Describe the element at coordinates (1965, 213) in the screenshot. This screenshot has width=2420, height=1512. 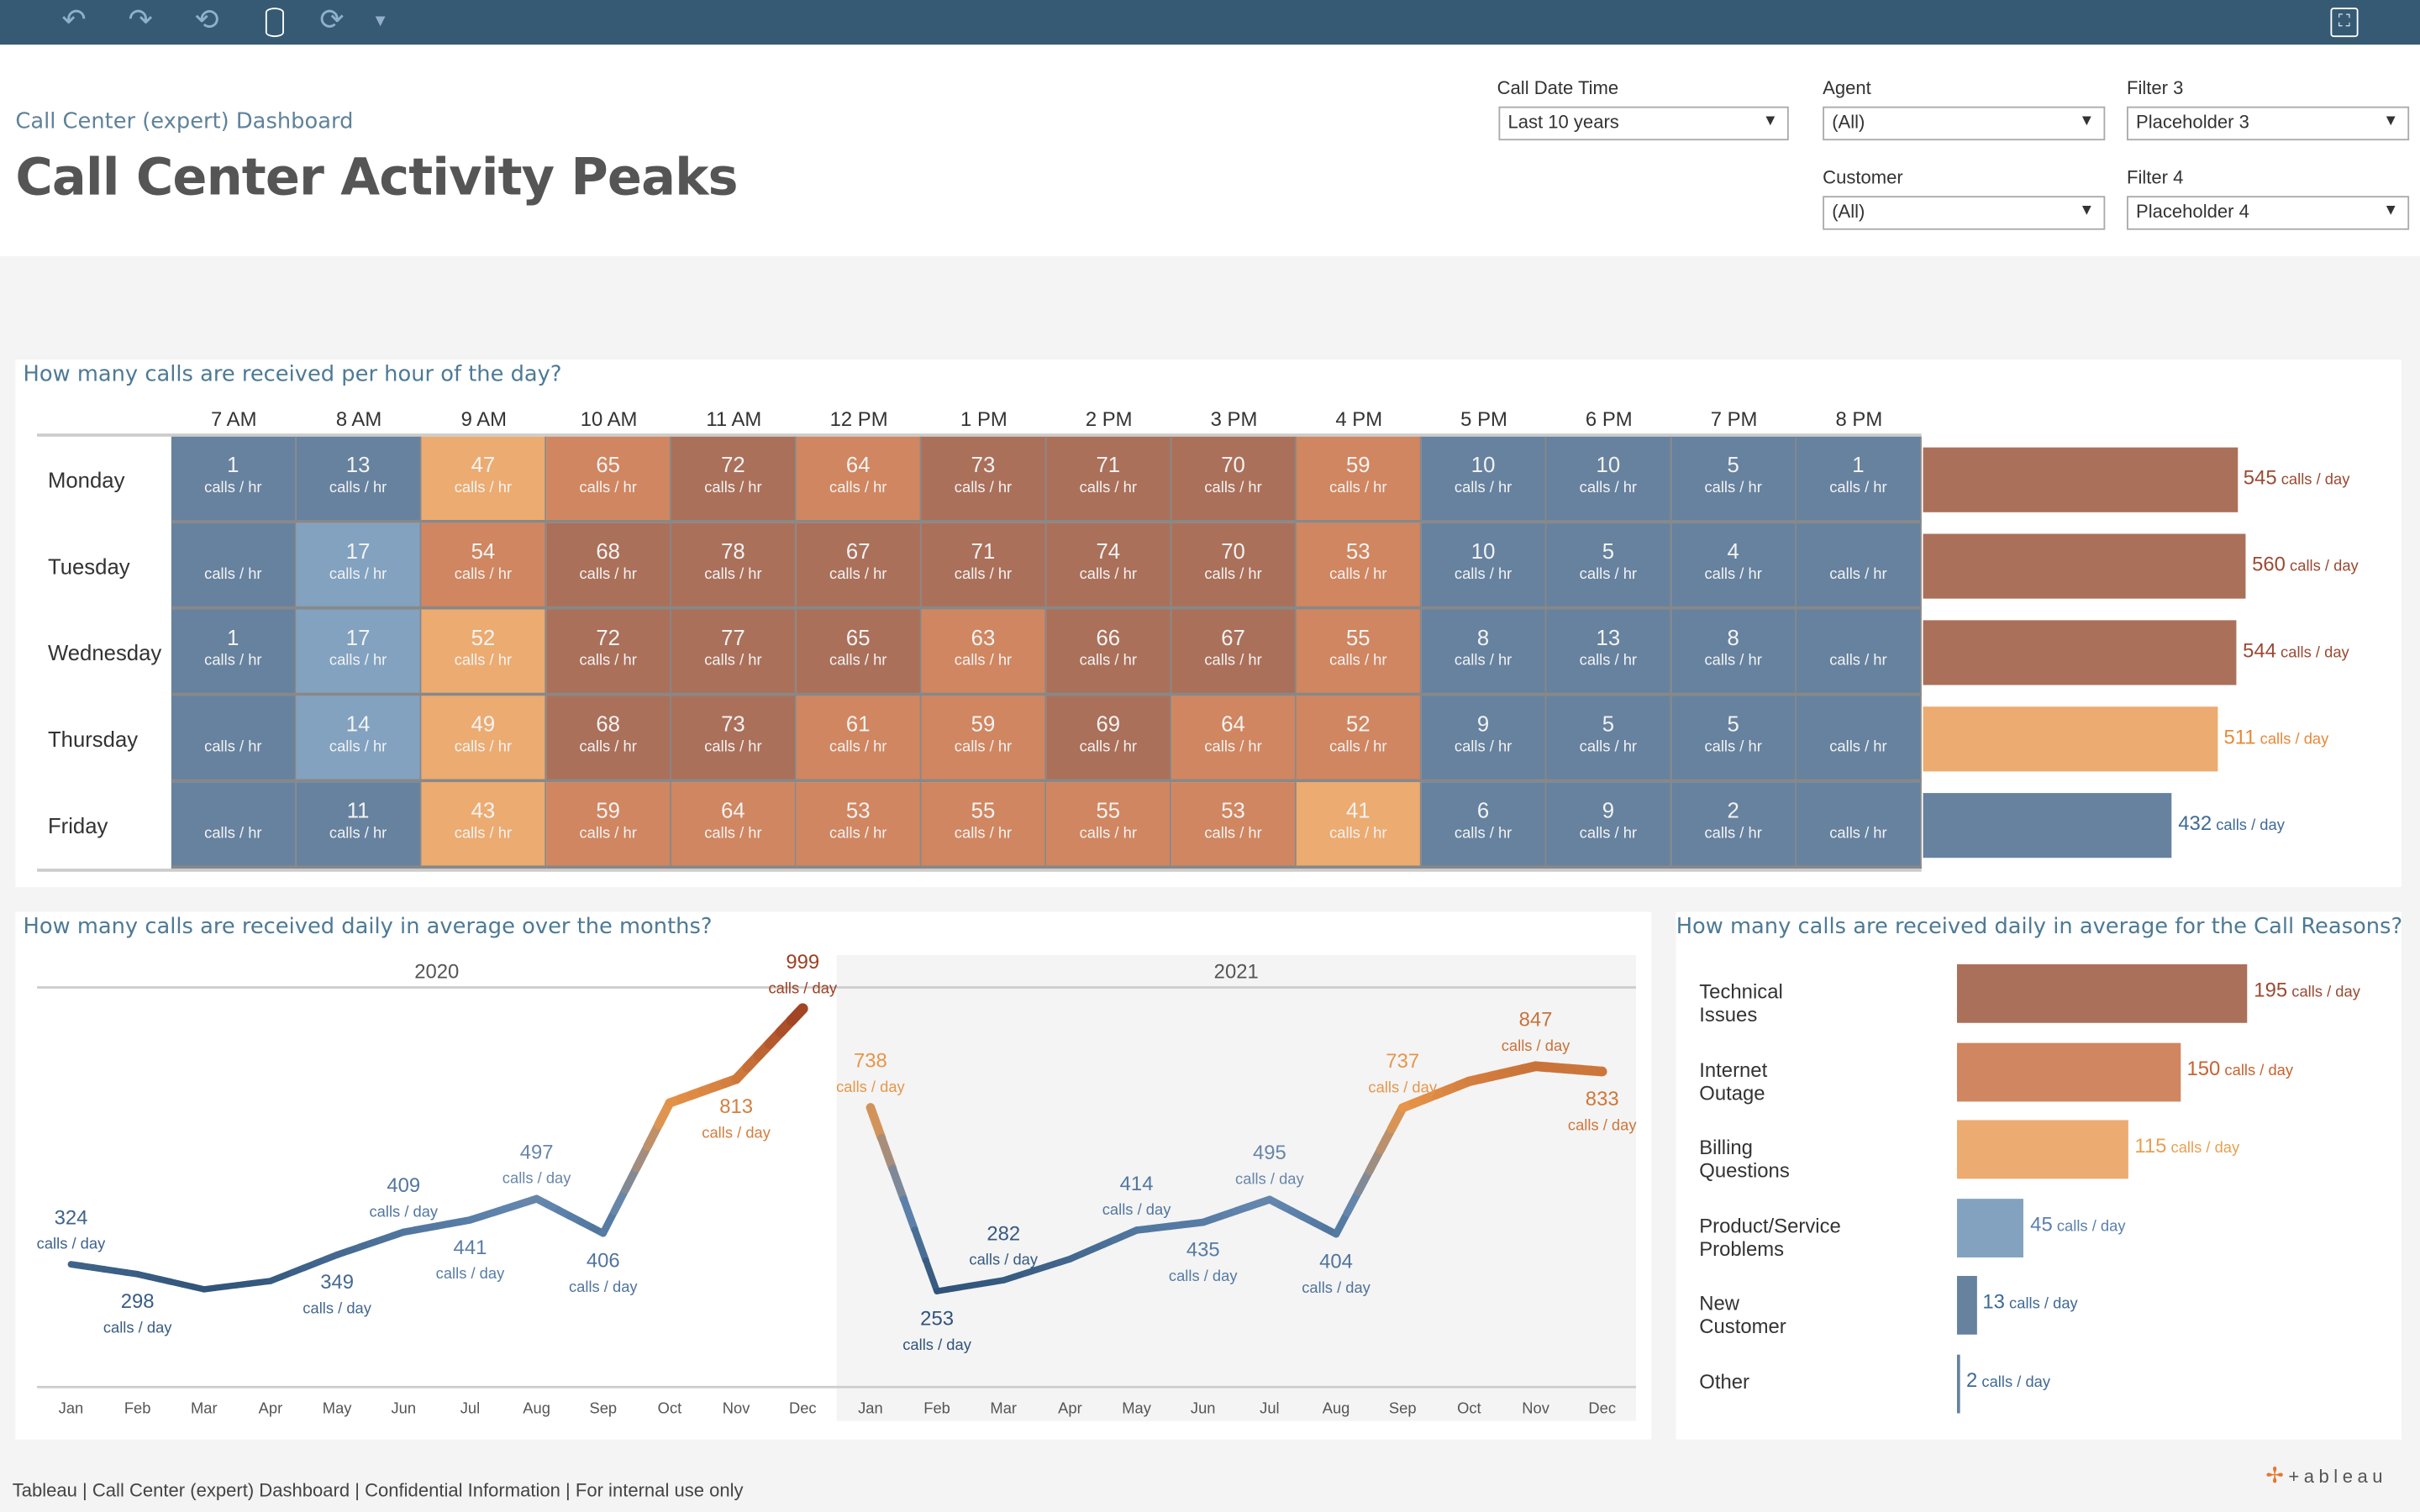
I see `filter-customer: (All) ▼` at that location.